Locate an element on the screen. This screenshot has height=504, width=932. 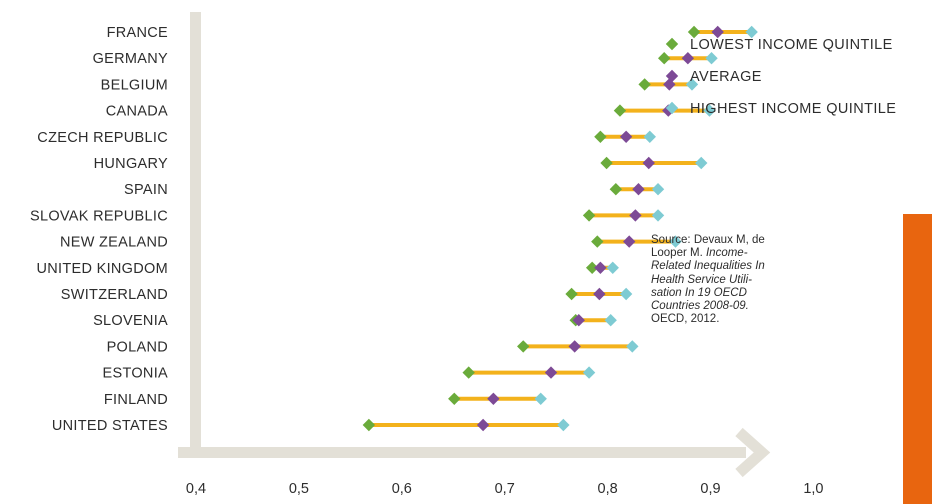
legend-label: LOWEST INCOME QUINTILE is located at coordinates (791, 45).